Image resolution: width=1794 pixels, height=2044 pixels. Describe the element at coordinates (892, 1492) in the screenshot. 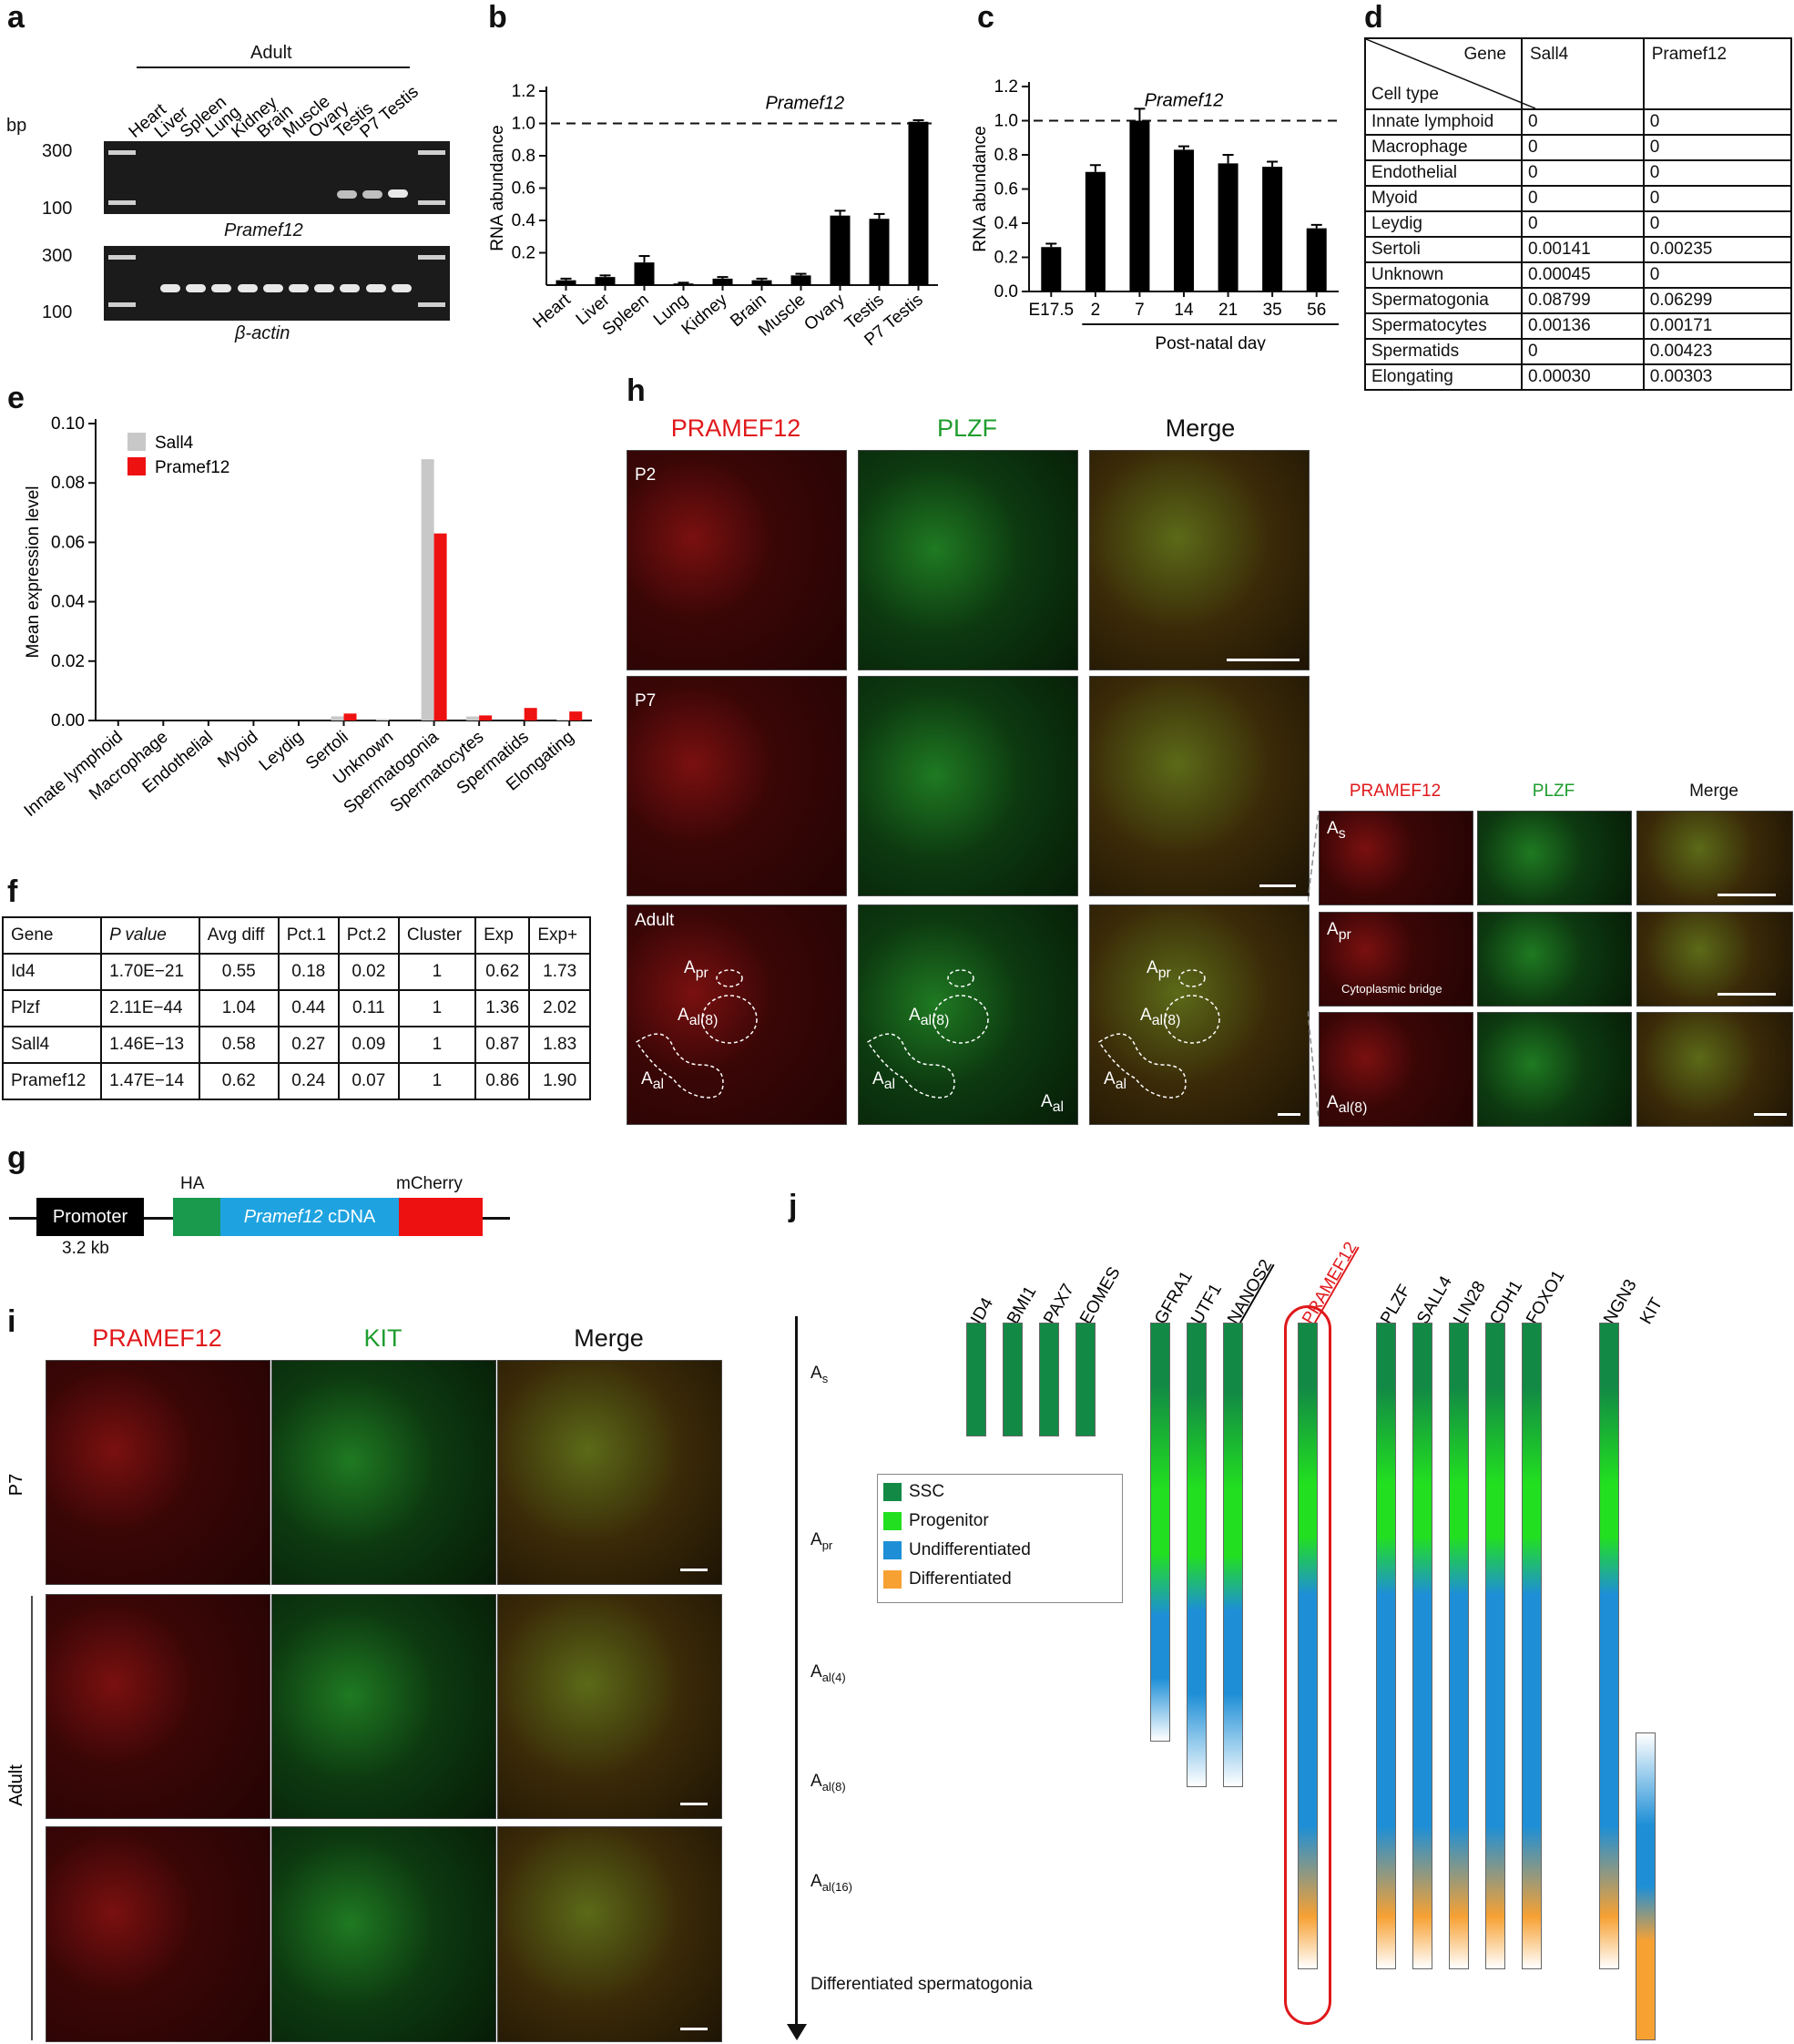

I see `legend-swatch` at that location.